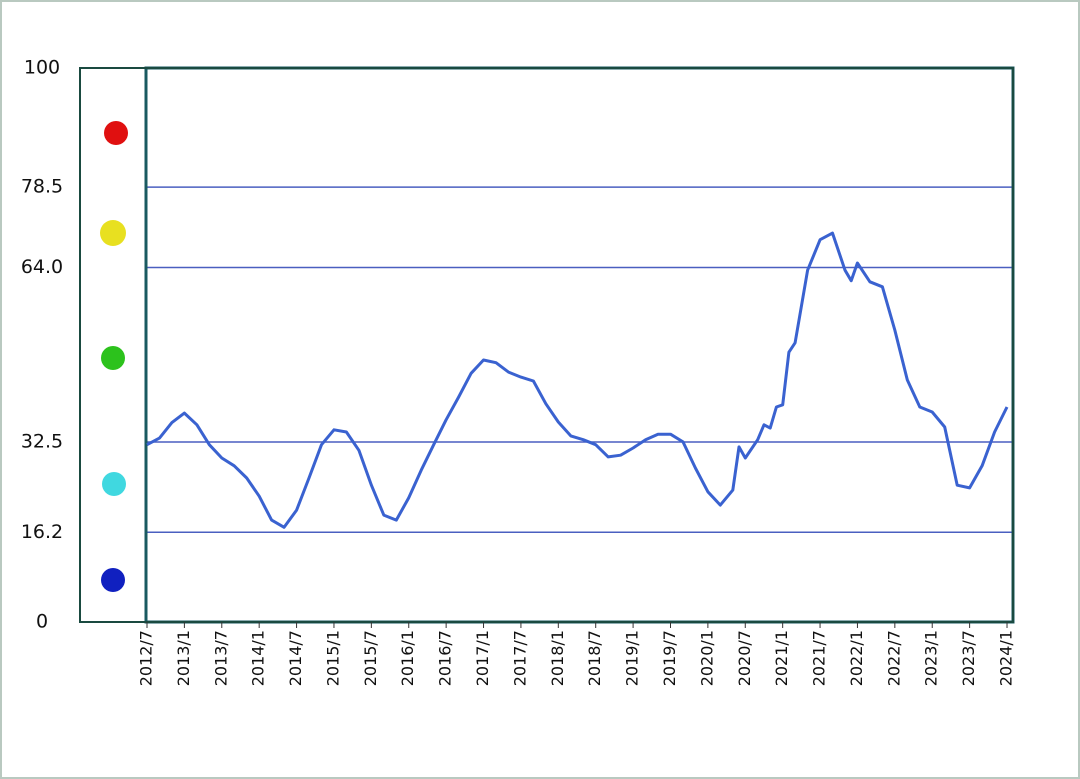 The height and width of the screenshot is (779, 1080). Describe the element at coordinates (332, 658) in the screenshot. I see `x-tick-label: 2015/1` at that location.